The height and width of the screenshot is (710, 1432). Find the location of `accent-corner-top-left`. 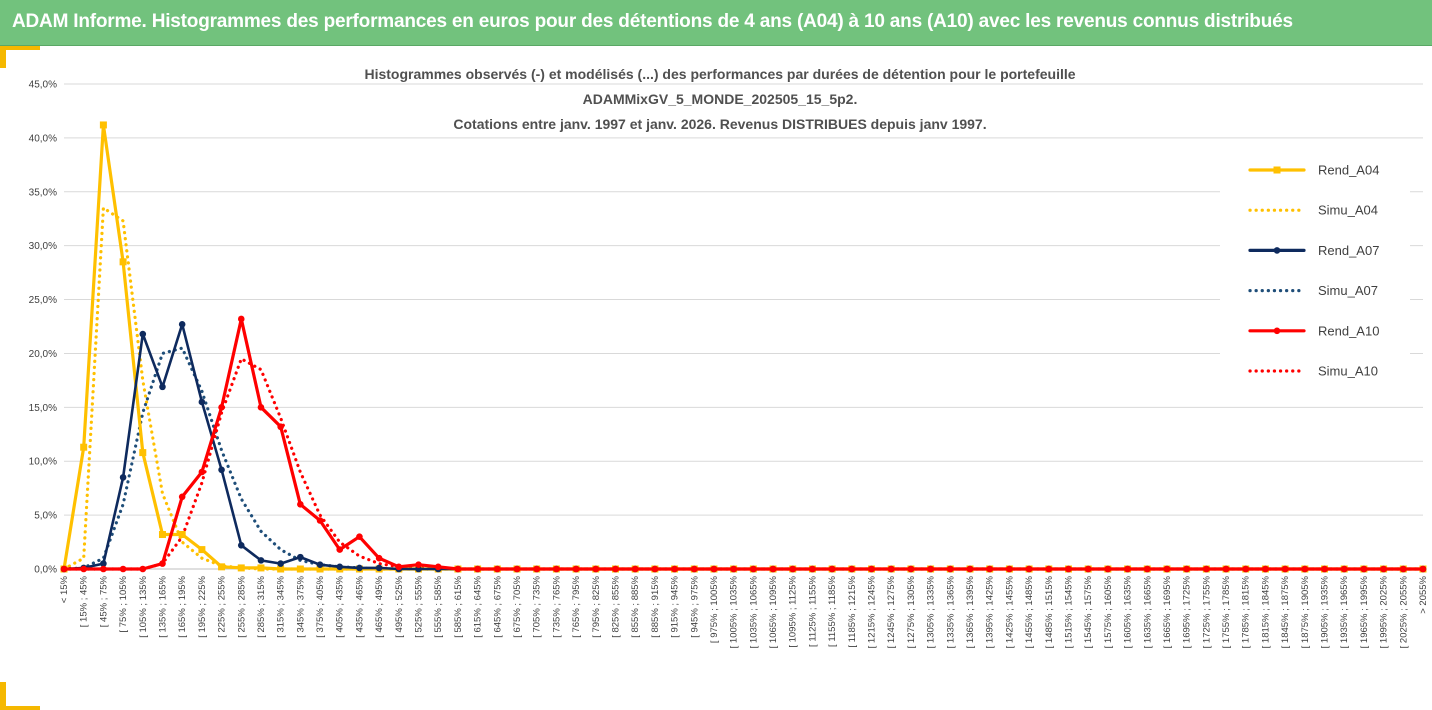

accent-corner-top-left is located at coordinates (3, 57).